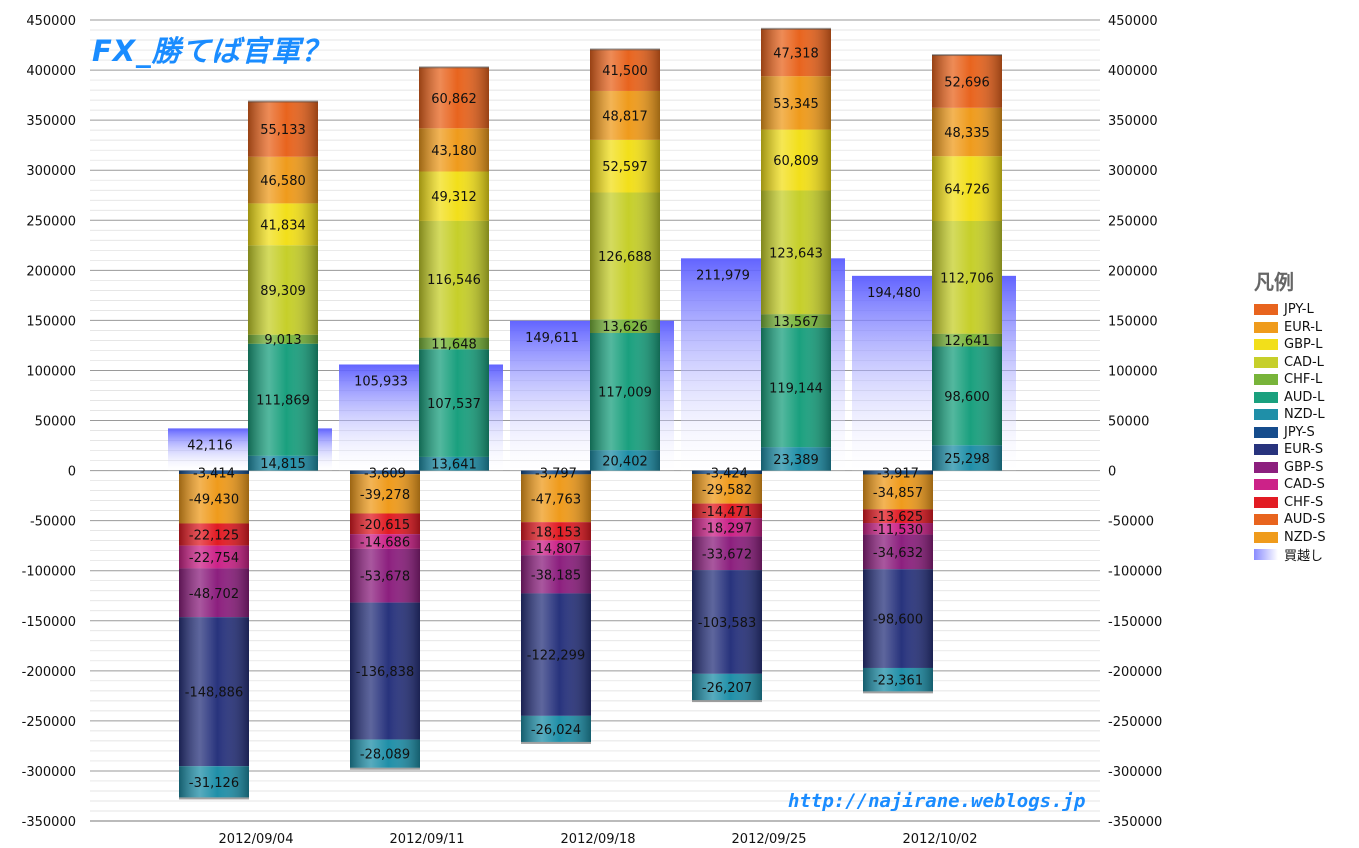  Describe the element at coordinates (556, 575) in the screenshot. I see `short-stack-value-label: -38,185` at that location.